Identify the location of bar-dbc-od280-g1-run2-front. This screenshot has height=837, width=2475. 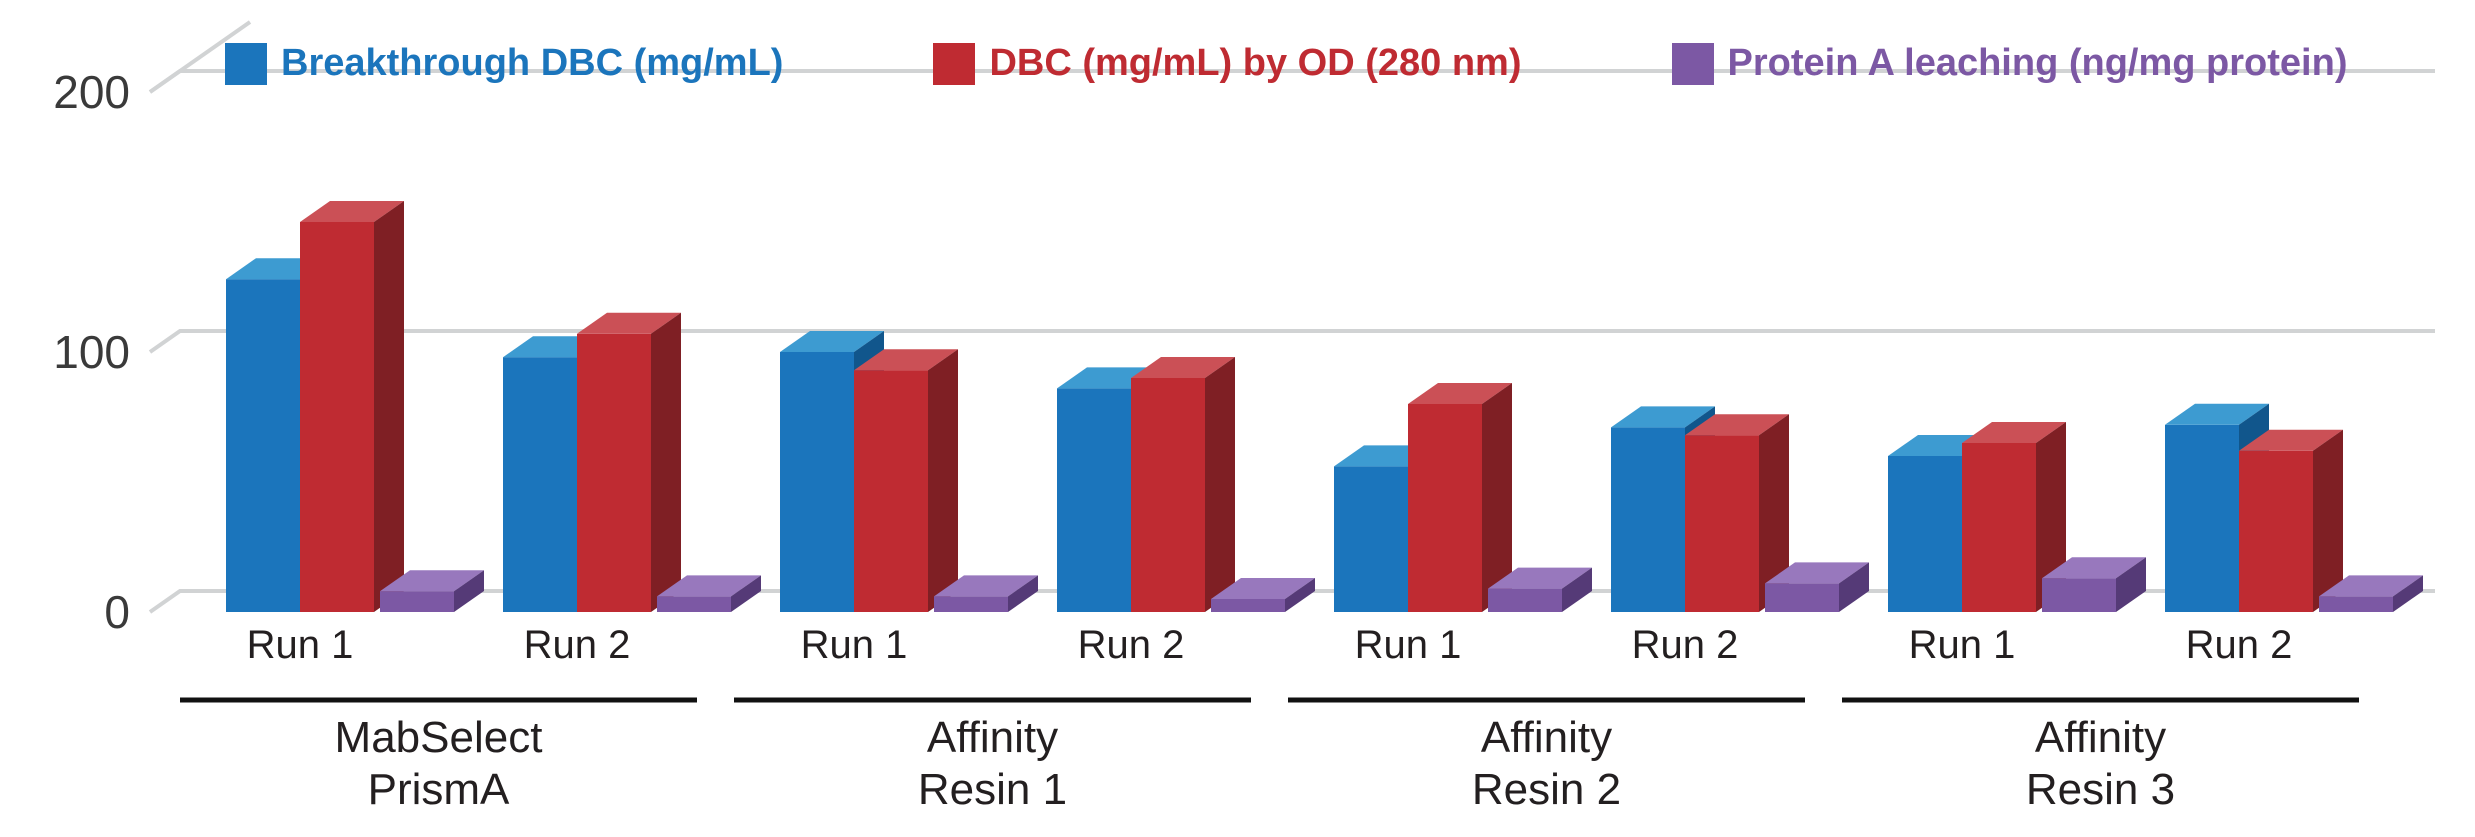
(614, 472).